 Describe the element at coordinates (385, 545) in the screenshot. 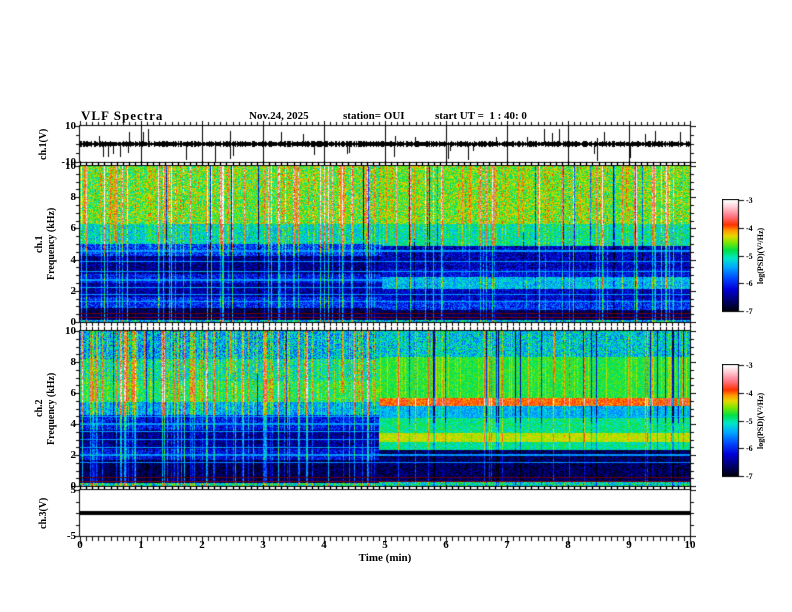

I see `x-tick-label: 5` at that location.